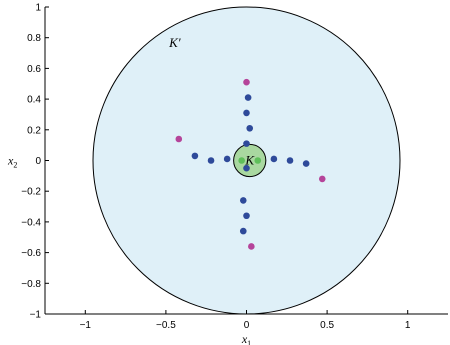 The width and height of the screenshot is (450, 345). I want to click on x-tick-label: −0.5, so click(166, 325).